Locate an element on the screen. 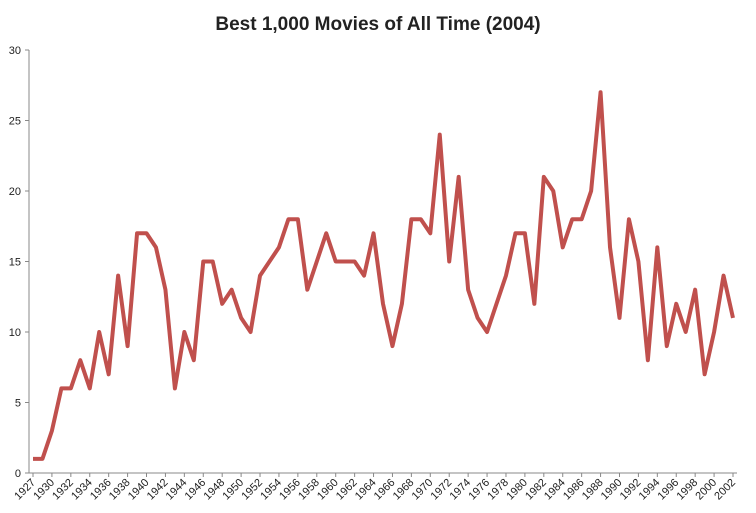  x-tick-label: 1962 is located at coordinates (347, 490).